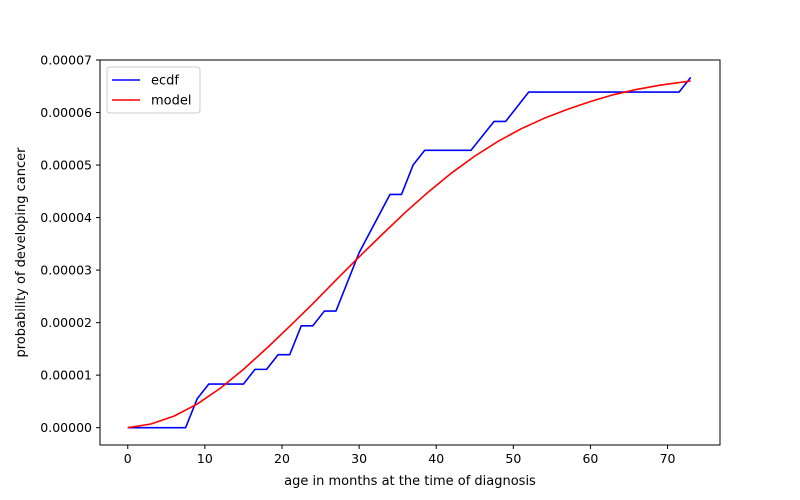  What do you see at coordinates (590, 458) in the screenshot?
I see `x-tick-label: 60` at bounding box center [590, 458].